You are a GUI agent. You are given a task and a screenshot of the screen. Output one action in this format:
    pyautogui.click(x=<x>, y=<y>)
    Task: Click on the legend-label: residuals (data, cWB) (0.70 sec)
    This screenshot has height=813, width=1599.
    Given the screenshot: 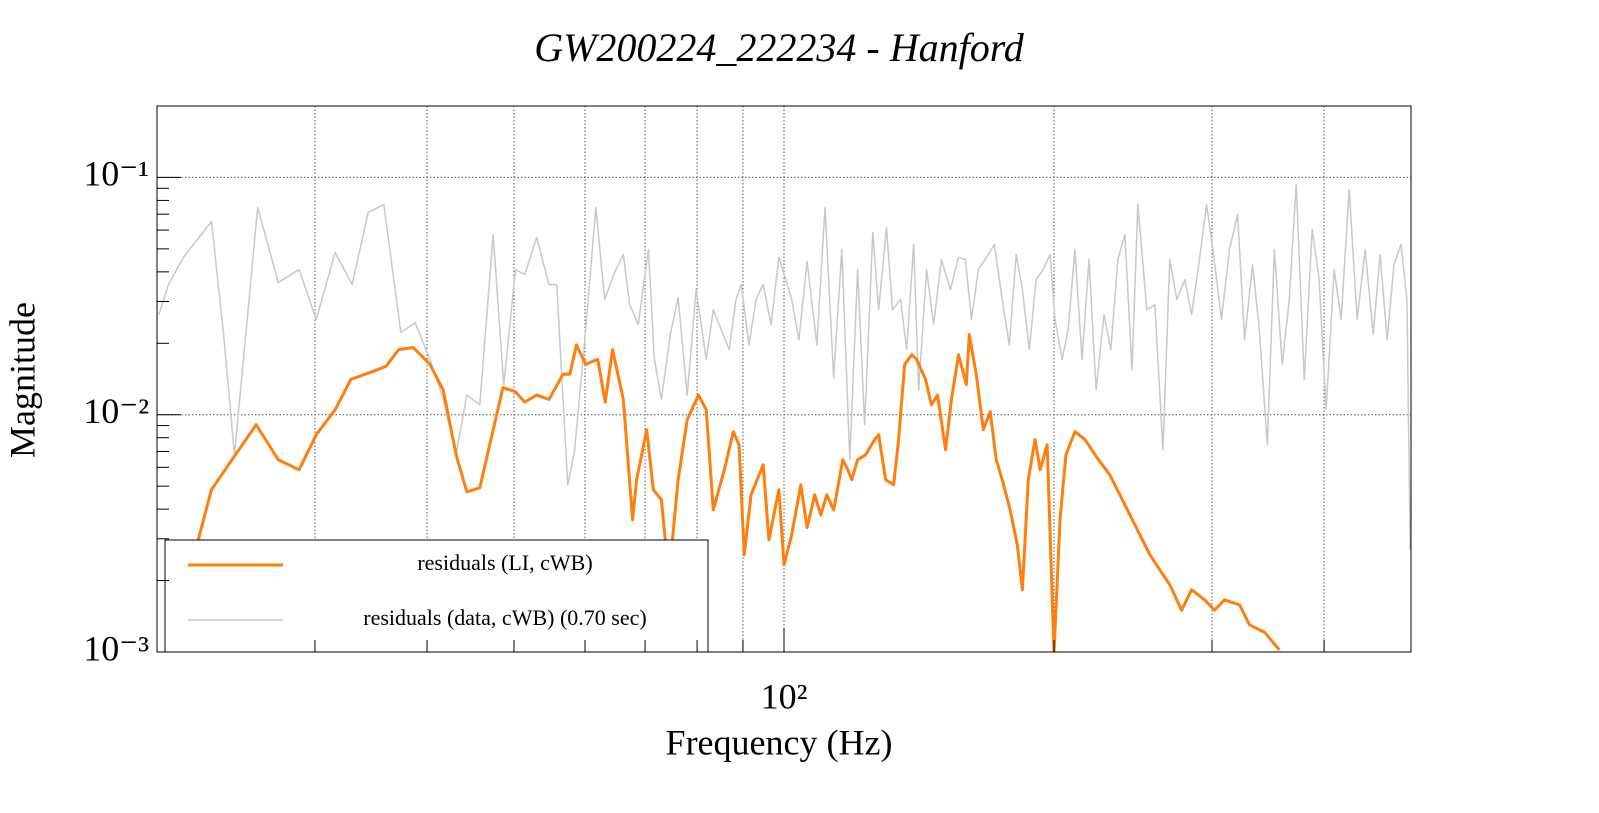 What is the action you would take?
    pyautogui.click(x=504, y=617)
    